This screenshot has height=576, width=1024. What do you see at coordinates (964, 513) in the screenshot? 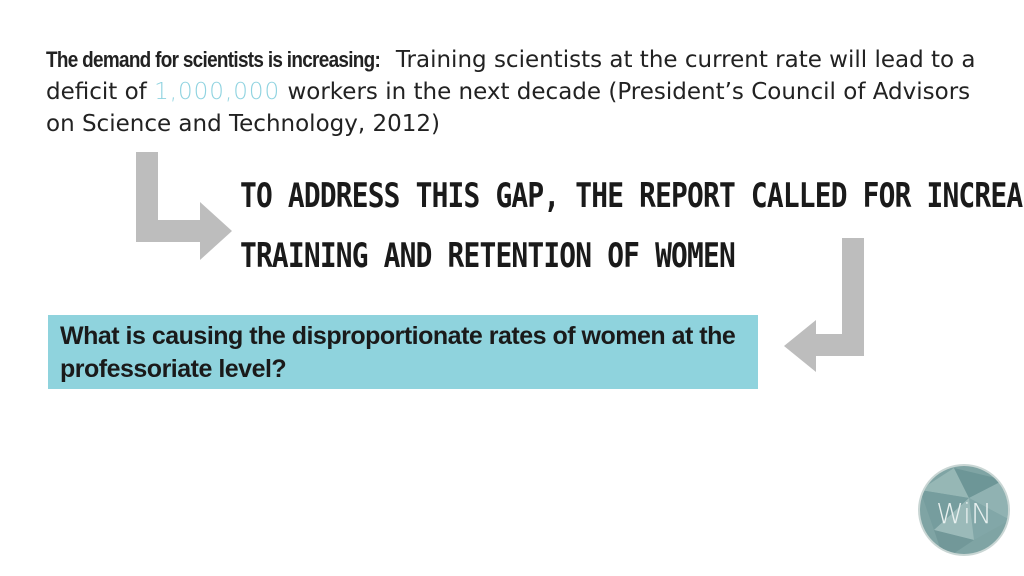
I see `logo-text: WiN` at bounding box center [964, 513].